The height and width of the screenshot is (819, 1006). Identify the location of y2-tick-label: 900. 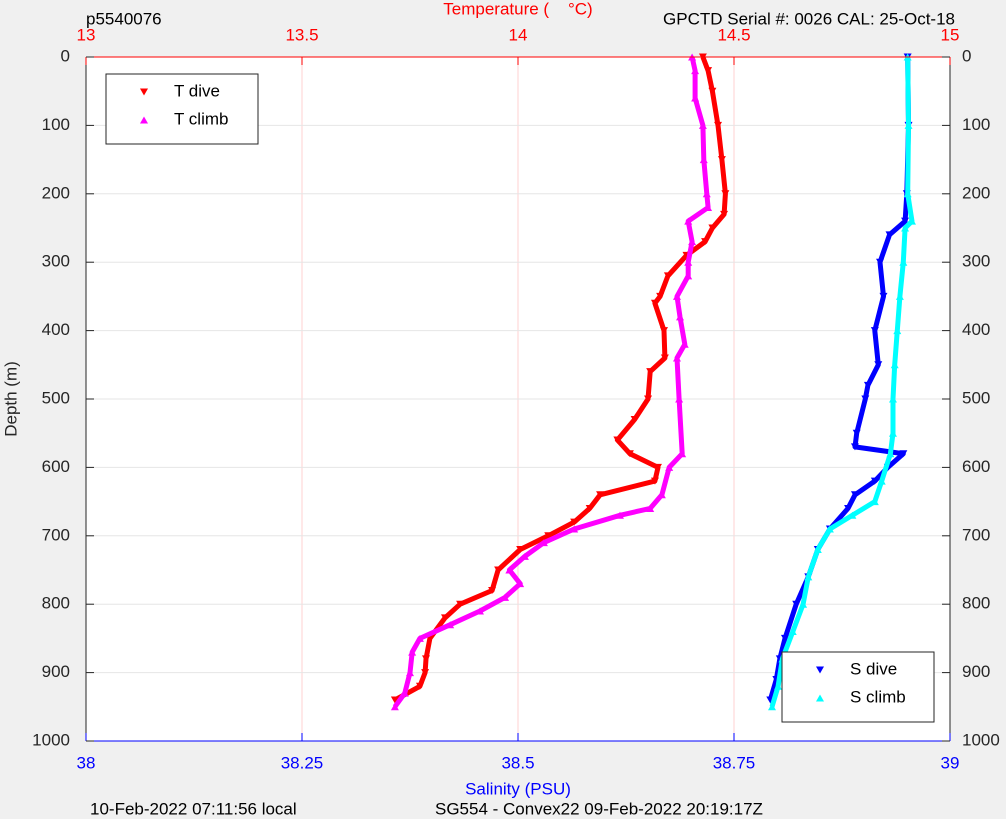
(976, 671).